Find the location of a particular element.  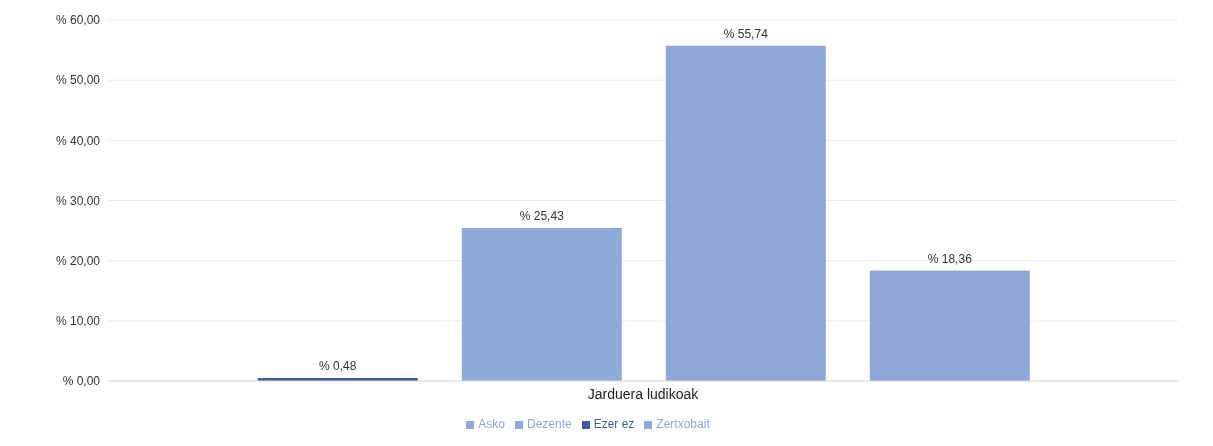

legend-label: Asko is located at coordinates (491, 424).